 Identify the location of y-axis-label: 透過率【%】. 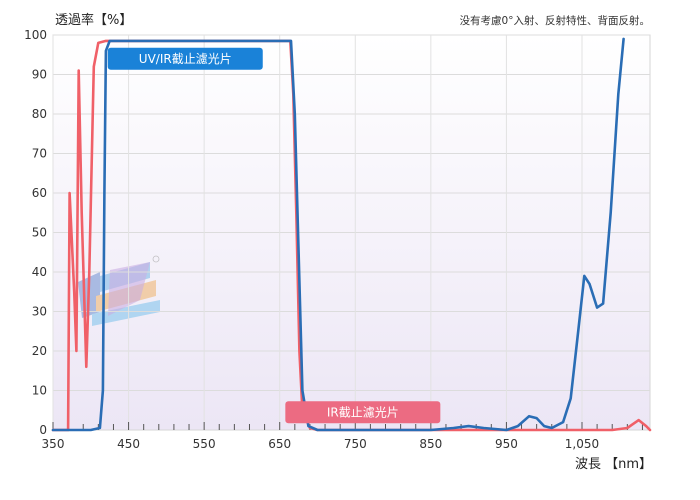
(93, 20).